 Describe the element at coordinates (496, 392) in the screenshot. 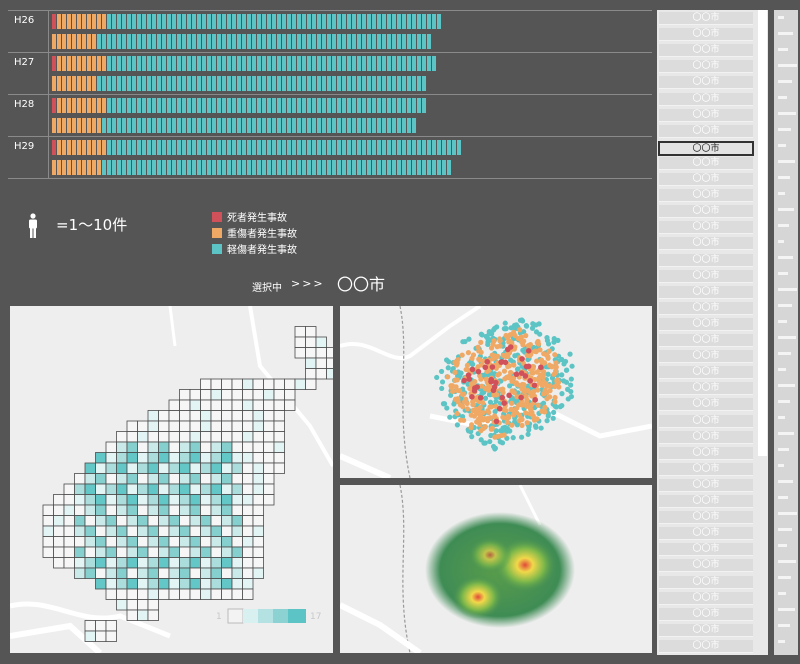

I see `dot-map` at that location.